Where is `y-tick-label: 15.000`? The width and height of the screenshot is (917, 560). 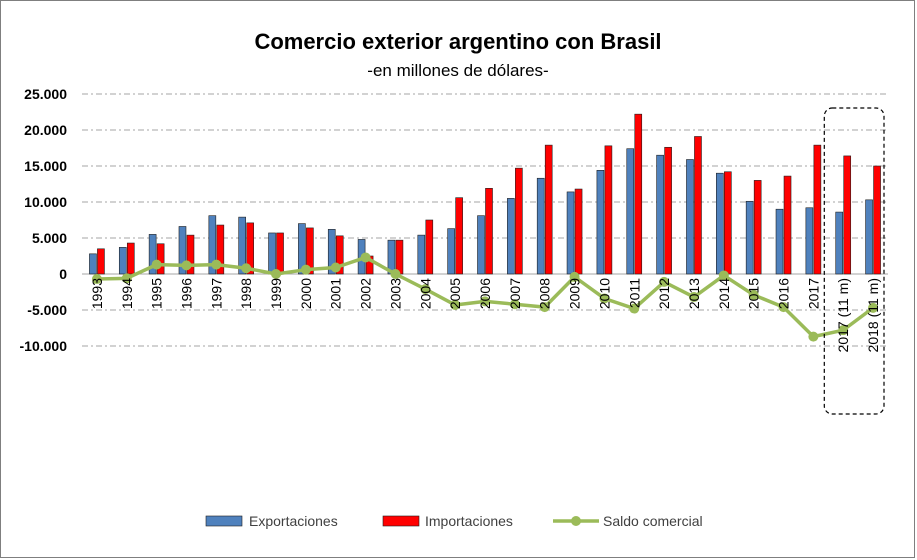
y-tick-label: 15.000 is located at coordinates (45, 166).